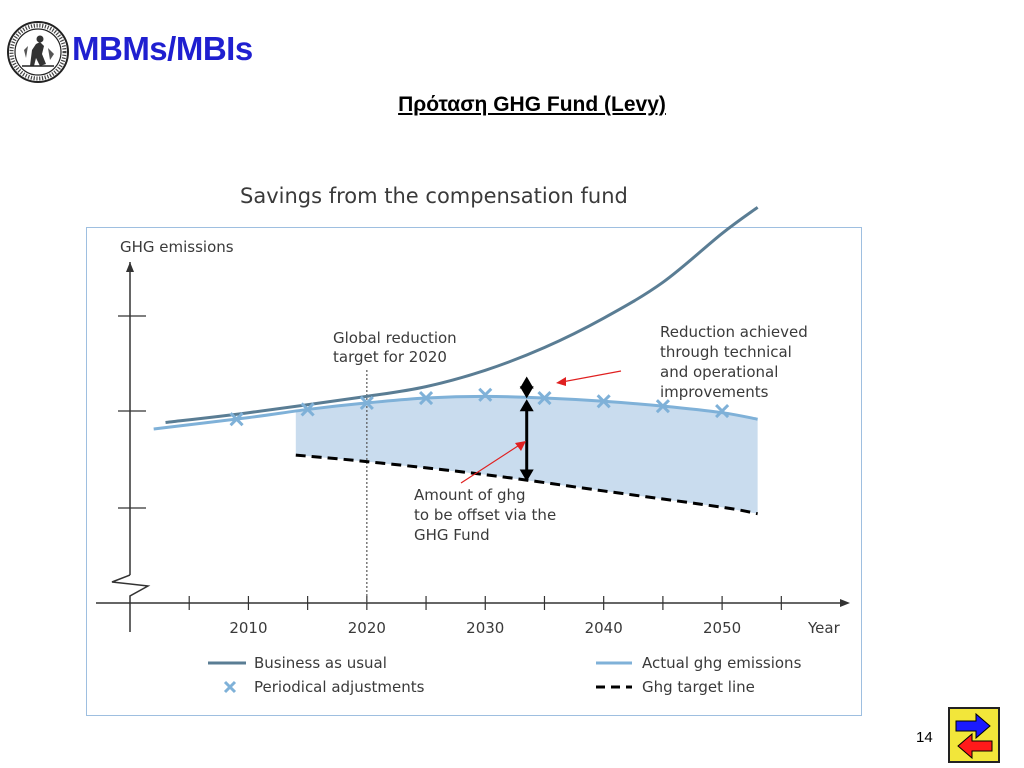 Image resolution: width=1024 pixels, height=768 pixels. What do you see at coordinates (591, 376) in the screenshot?
I see `pointer-technical` at bounding box center [591, 376].